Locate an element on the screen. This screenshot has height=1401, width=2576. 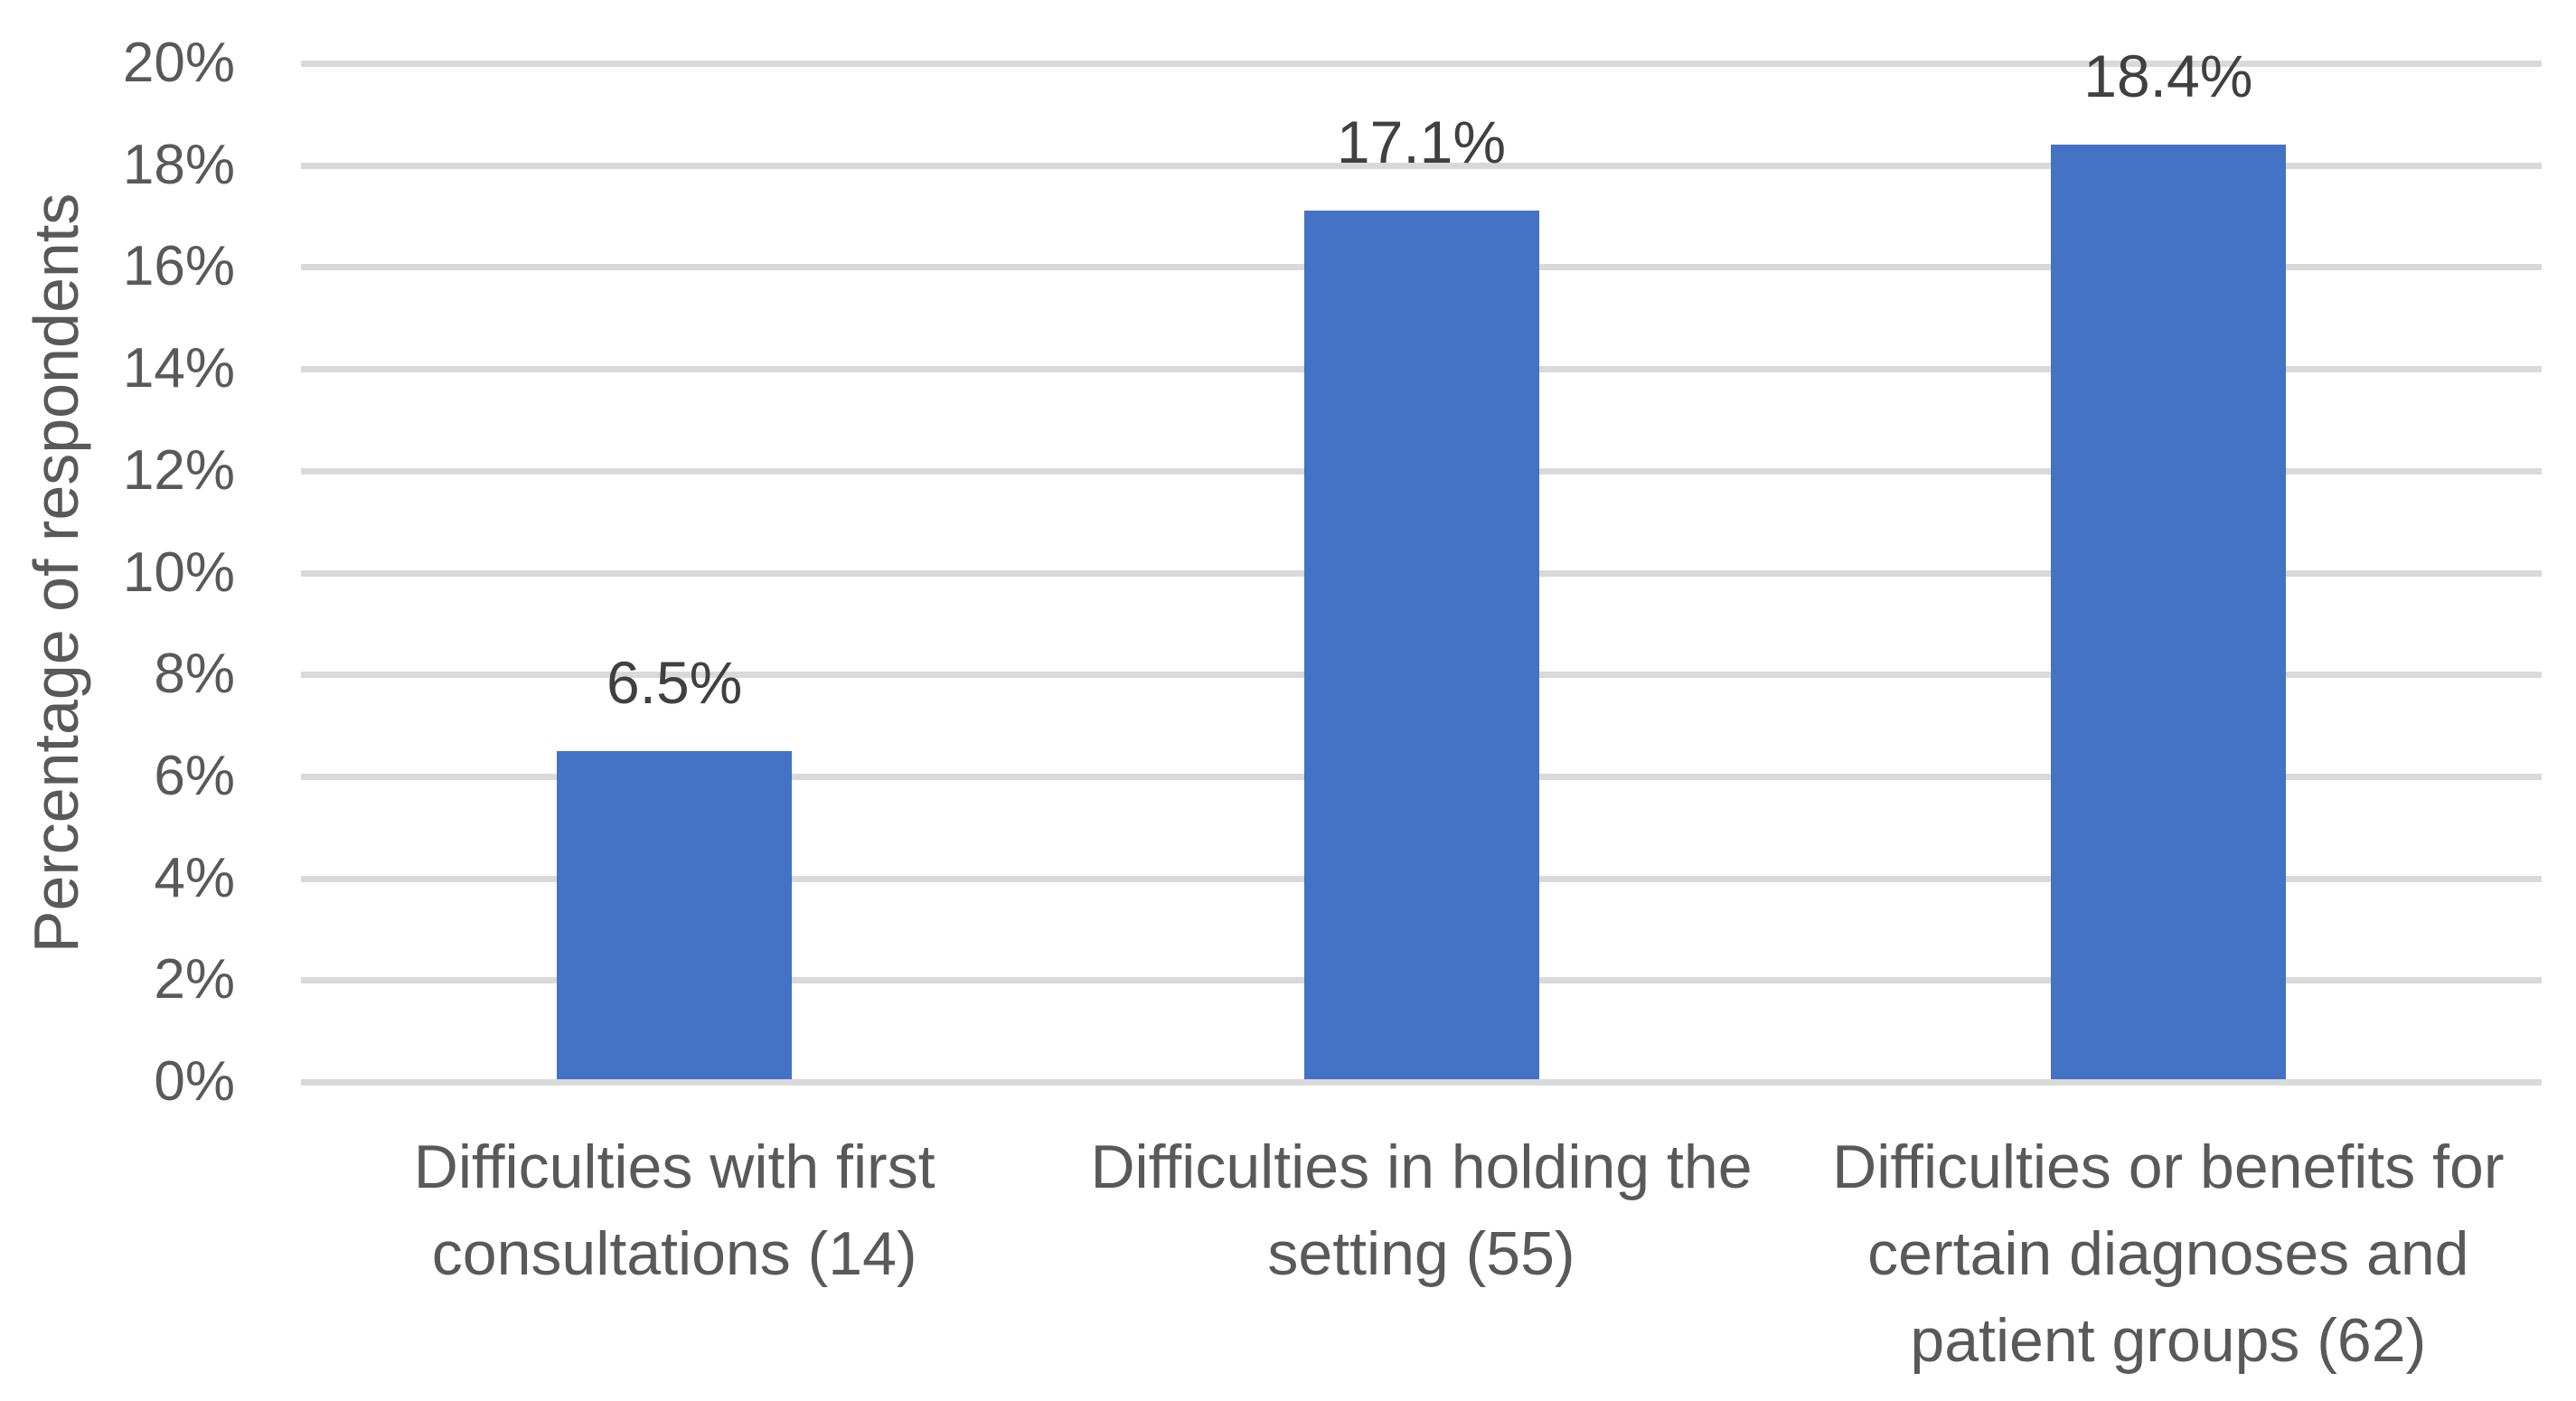
bar-value-label: 17.1% is located at coordinates (1422, 142).